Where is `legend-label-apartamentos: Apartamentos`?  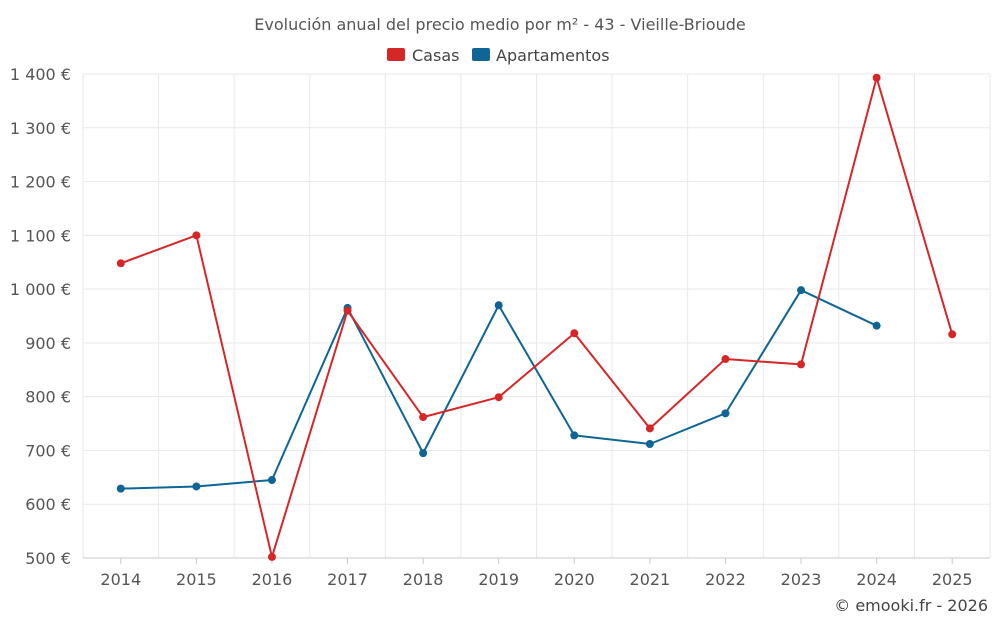 legend-label-apartamentos: Apartamentos is located at coordinates (553, 55).